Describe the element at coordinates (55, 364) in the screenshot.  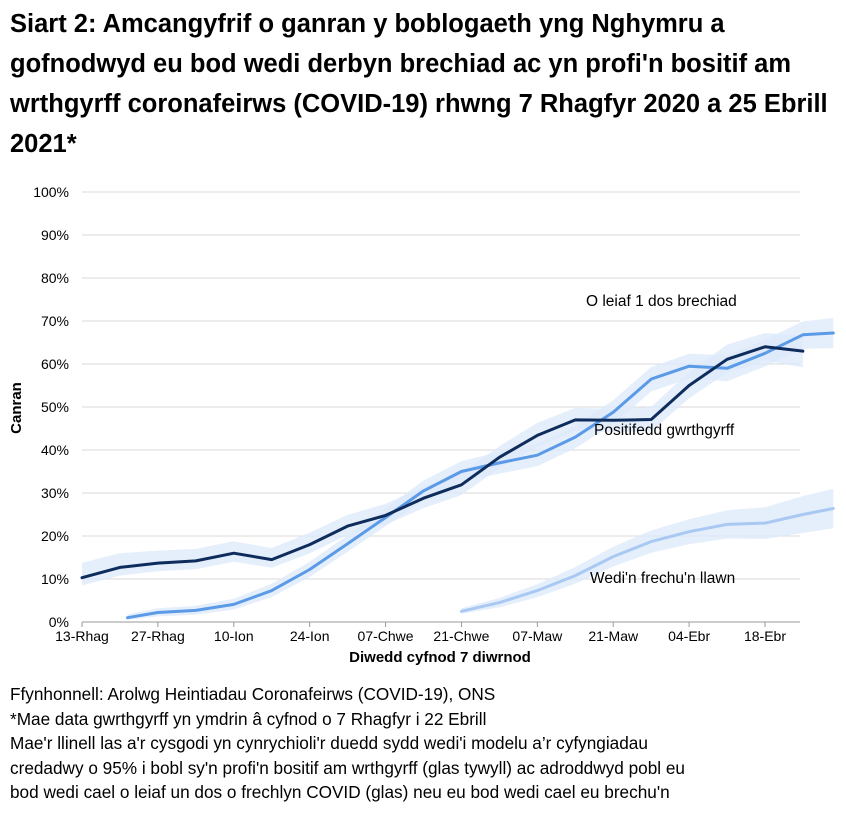
I see `y-tick-label: 60%` at that location.